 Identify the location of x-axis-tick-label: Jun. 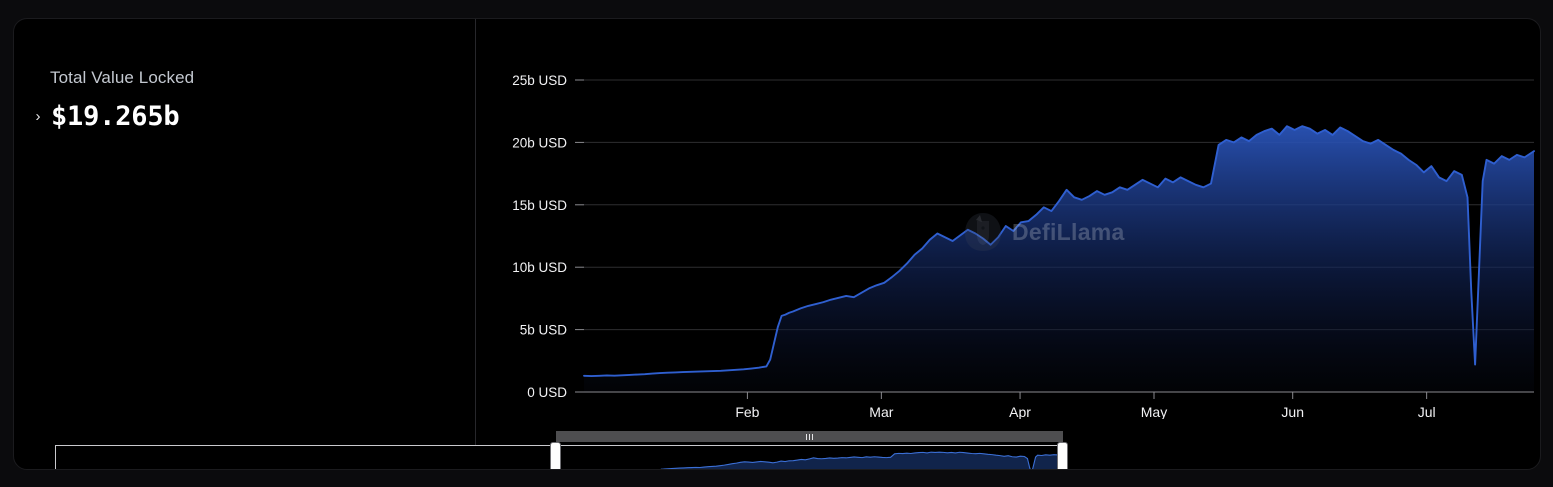
(1292, 411).